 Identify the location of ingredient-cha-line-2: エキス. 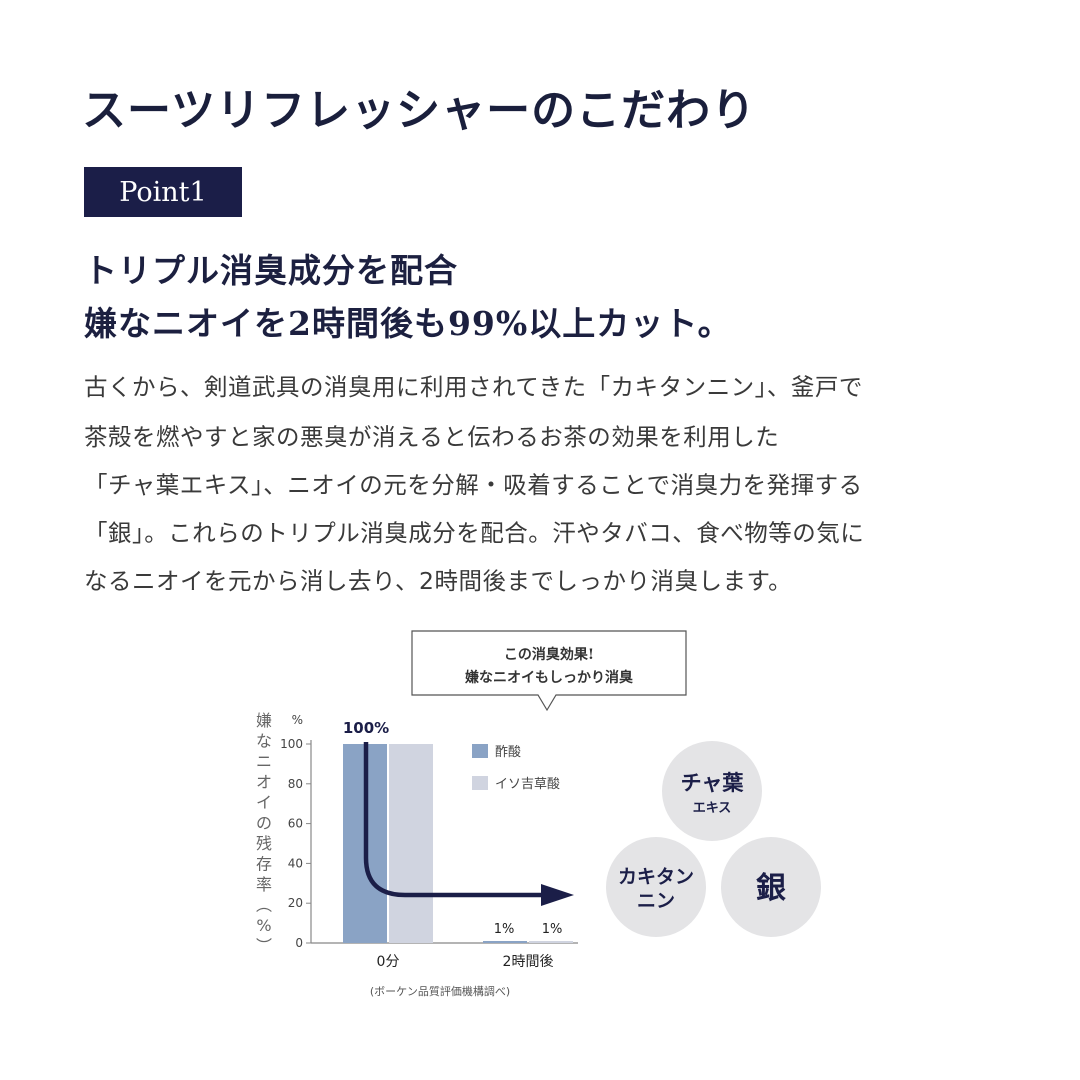
(712, 808).